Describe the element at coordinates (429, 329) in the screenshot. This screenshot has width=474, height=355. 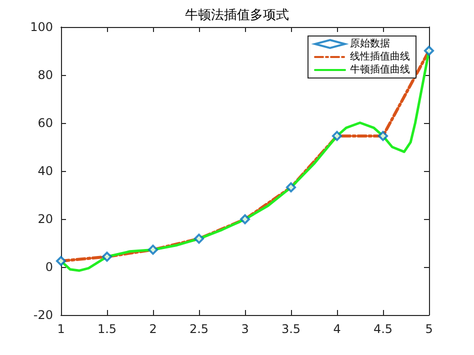
I see `x-tick-label: 5` at that location.